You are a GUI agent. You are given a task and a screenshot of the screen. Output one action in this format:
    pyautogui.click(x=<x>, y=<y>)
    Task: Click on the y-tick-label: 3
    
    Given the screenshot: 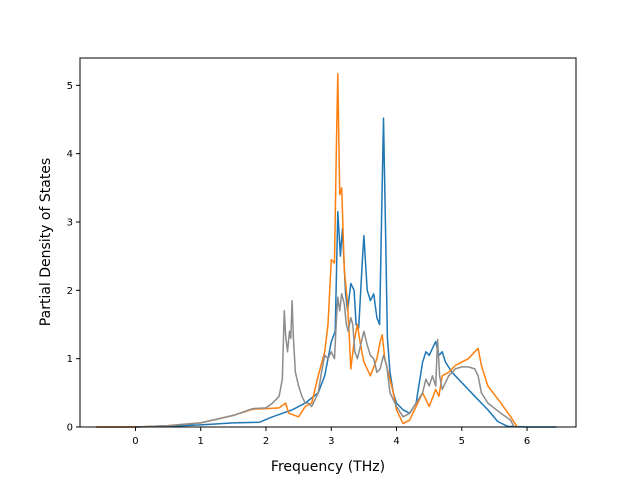 What is the action you would take?
    pyautogui.click(x=70, y=223)
    